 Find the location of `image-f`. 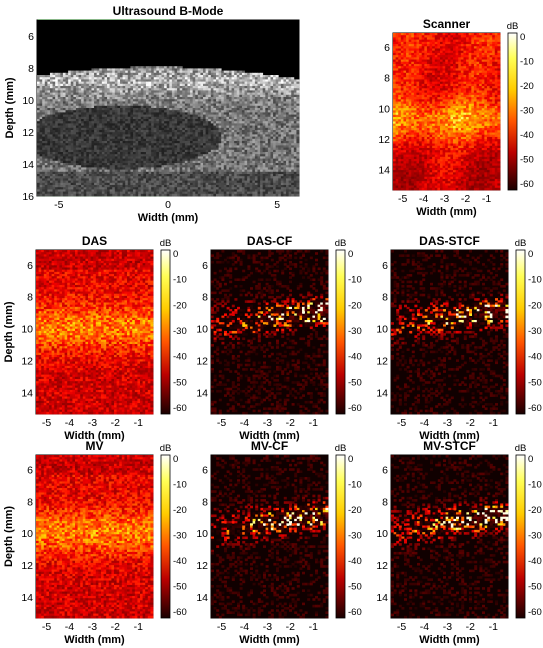

image-f is located at coordinates (95, 537).